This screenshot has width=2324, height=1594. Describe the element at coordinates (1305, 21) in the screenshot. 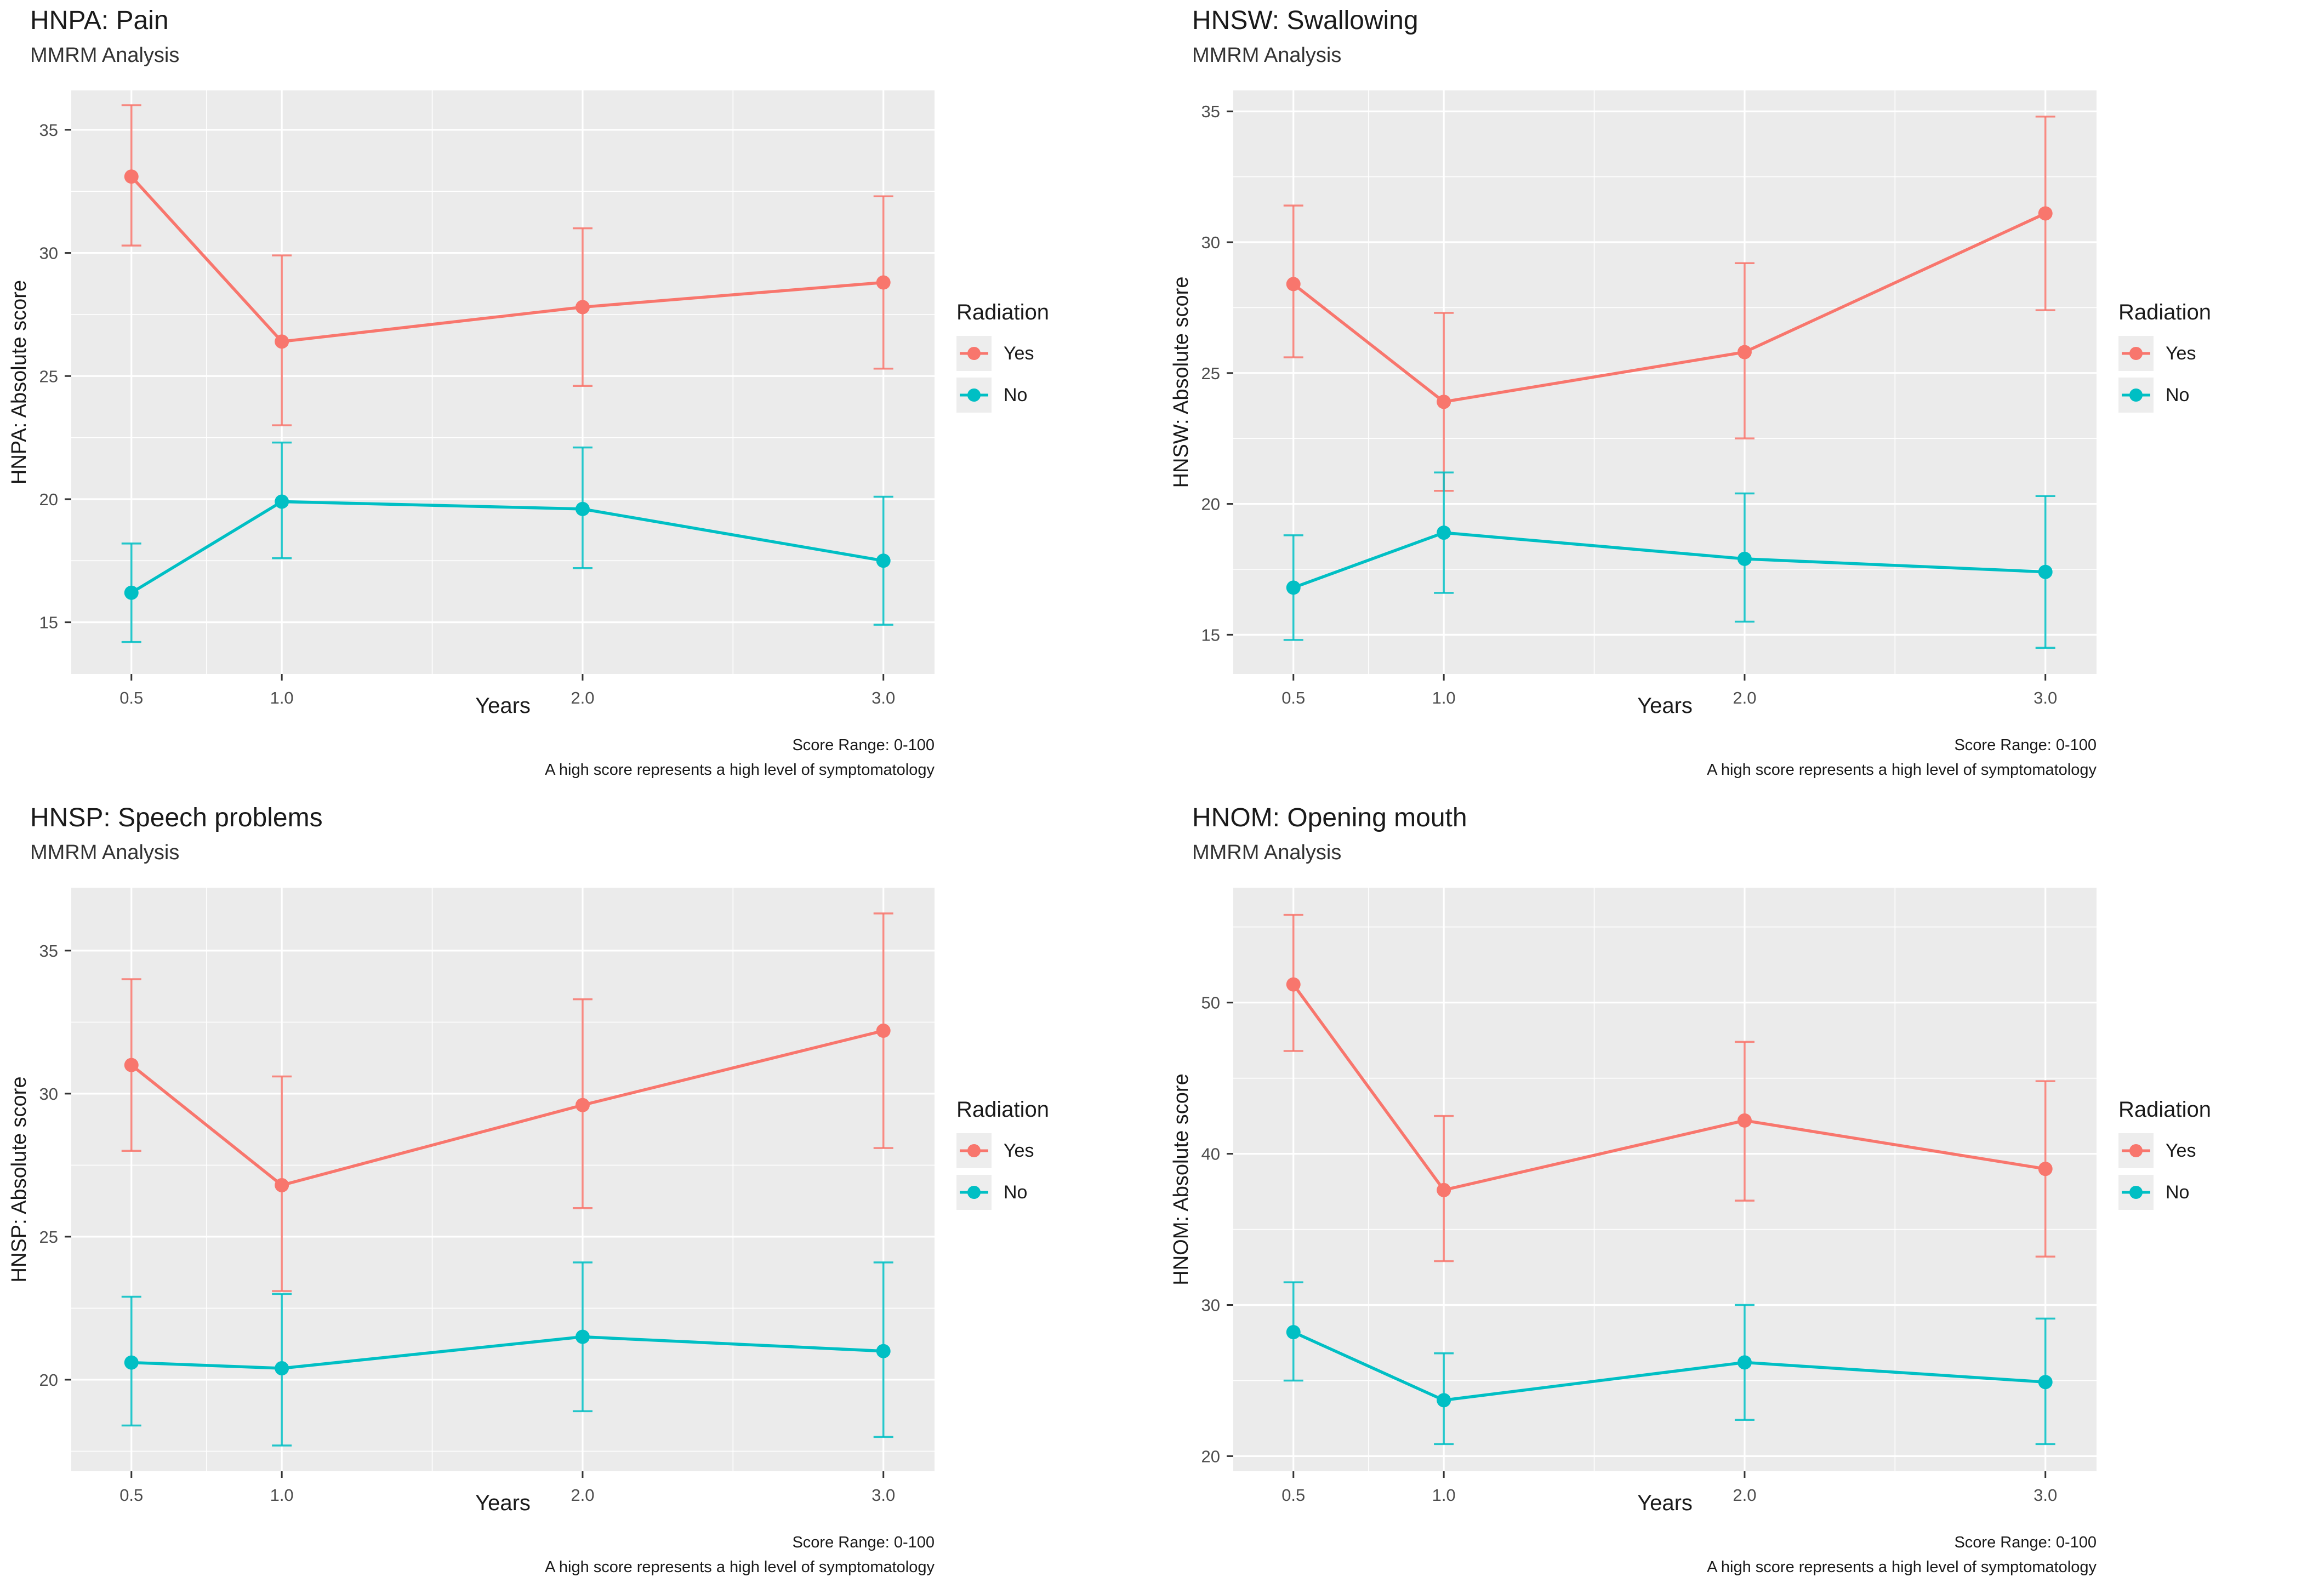

I see `chart-title: HNSW: Swallowing` at that location.